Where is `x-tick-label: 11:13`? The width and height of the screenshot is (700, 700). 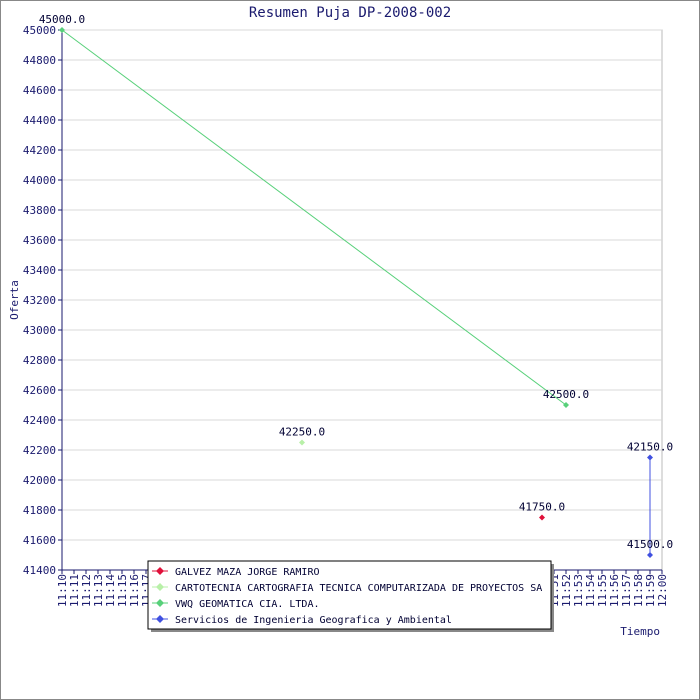
x-tick-label: 11:13 is located at coordinates (98, 590).